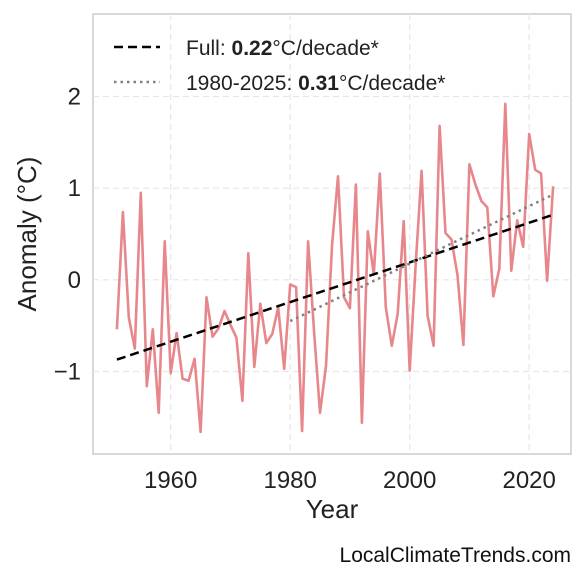 This screenshot has width=585, height=580. Describe the element at coordinates (289, 480) in the screenshot. I see `x-tick-label: 1980` at that location.